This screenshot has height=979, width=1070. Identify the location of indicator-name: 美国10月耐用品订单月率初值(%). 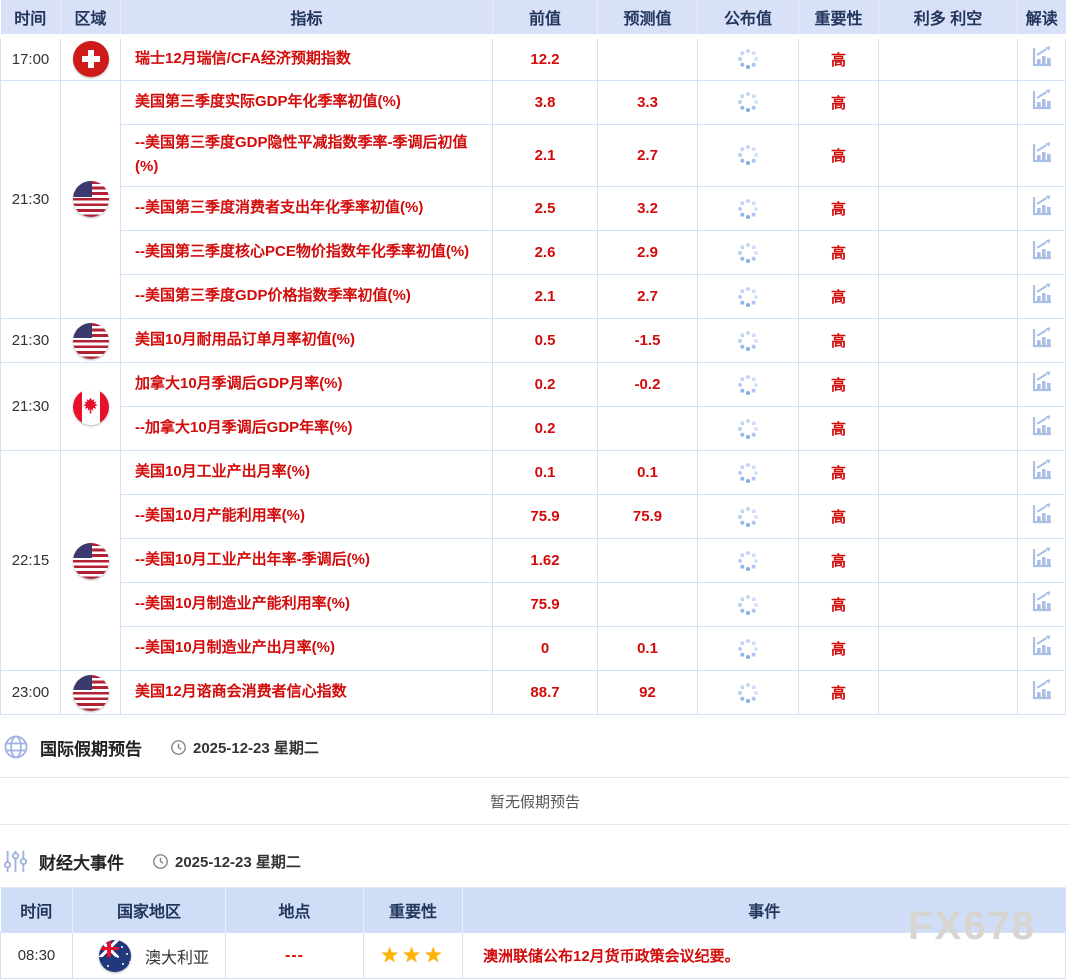
(245, 340).